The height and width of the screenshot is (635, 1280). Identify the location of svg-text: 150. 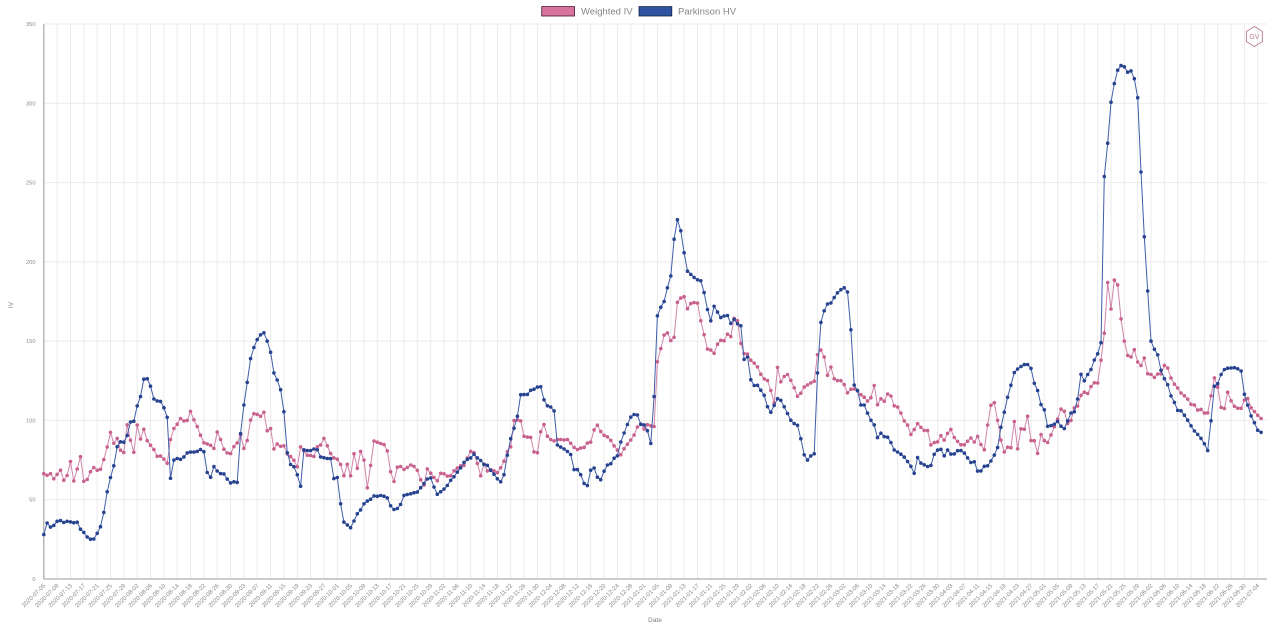
(31, 342).